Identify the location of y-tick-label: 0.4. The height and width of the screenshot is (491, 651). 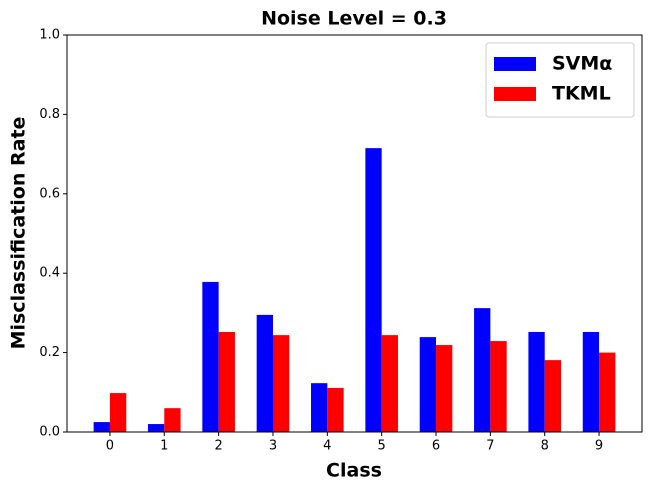
(49, 273).